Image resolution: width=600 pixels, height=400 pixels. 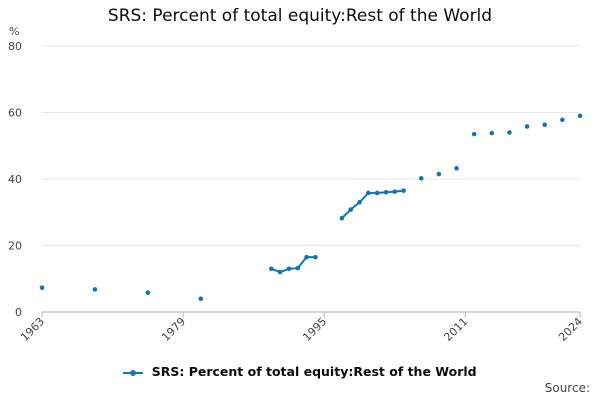 I want to click on y-tick-label: 60, so click(x=15, y=113).